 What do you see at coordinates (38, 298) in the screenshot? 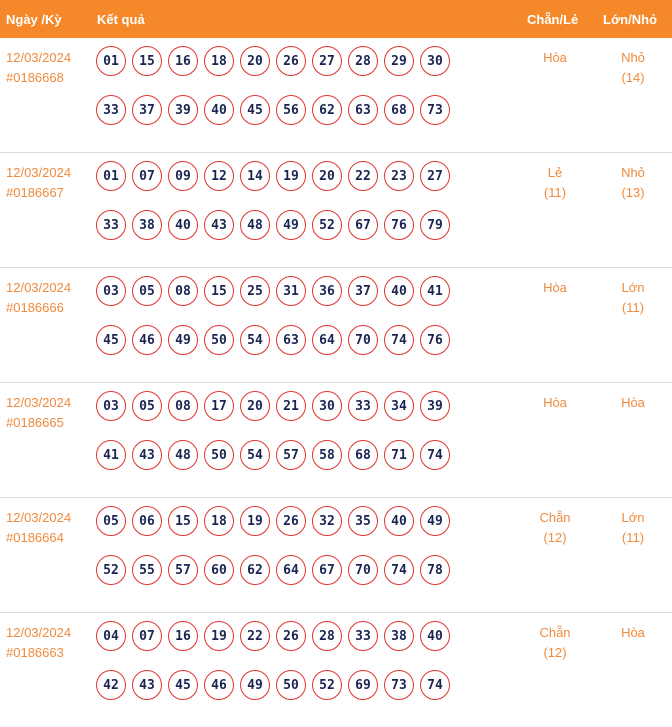
I see `draw-date-cell: 12/03/2024 #0186666` at bounding box center [38, 298].